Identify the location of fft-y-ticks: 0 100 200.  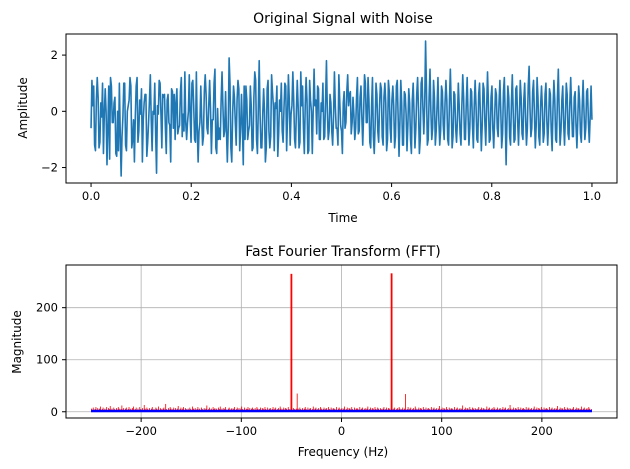
(51, 360).